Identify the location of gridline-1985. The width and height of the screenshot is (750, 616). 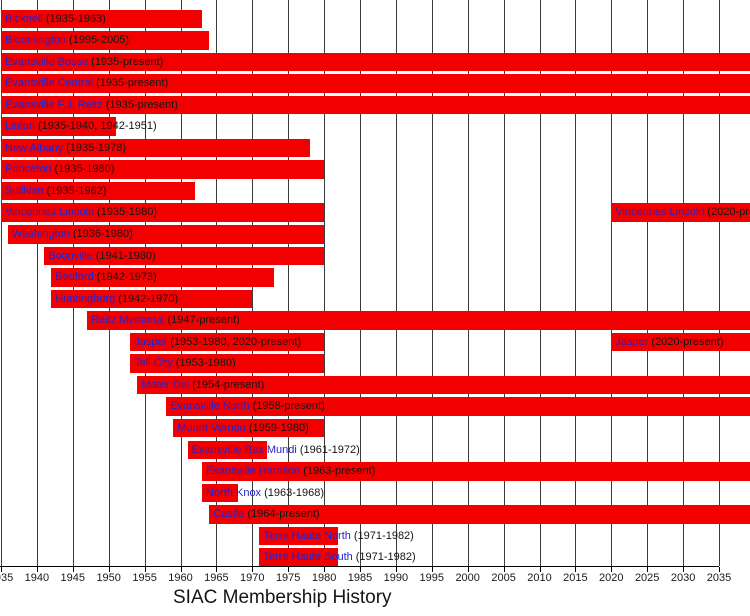
(360, 283).